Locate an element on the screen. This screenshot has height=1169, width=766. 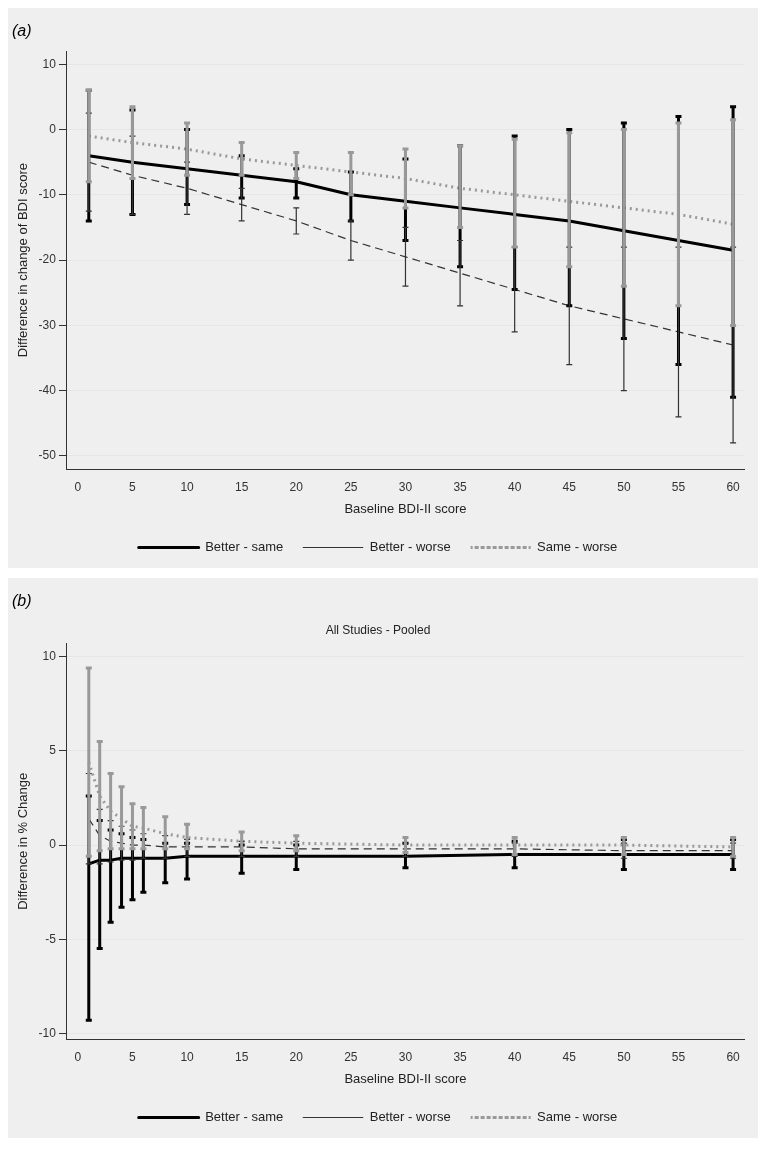
y-tick-label: -30 is located at coordinates (47, 324).